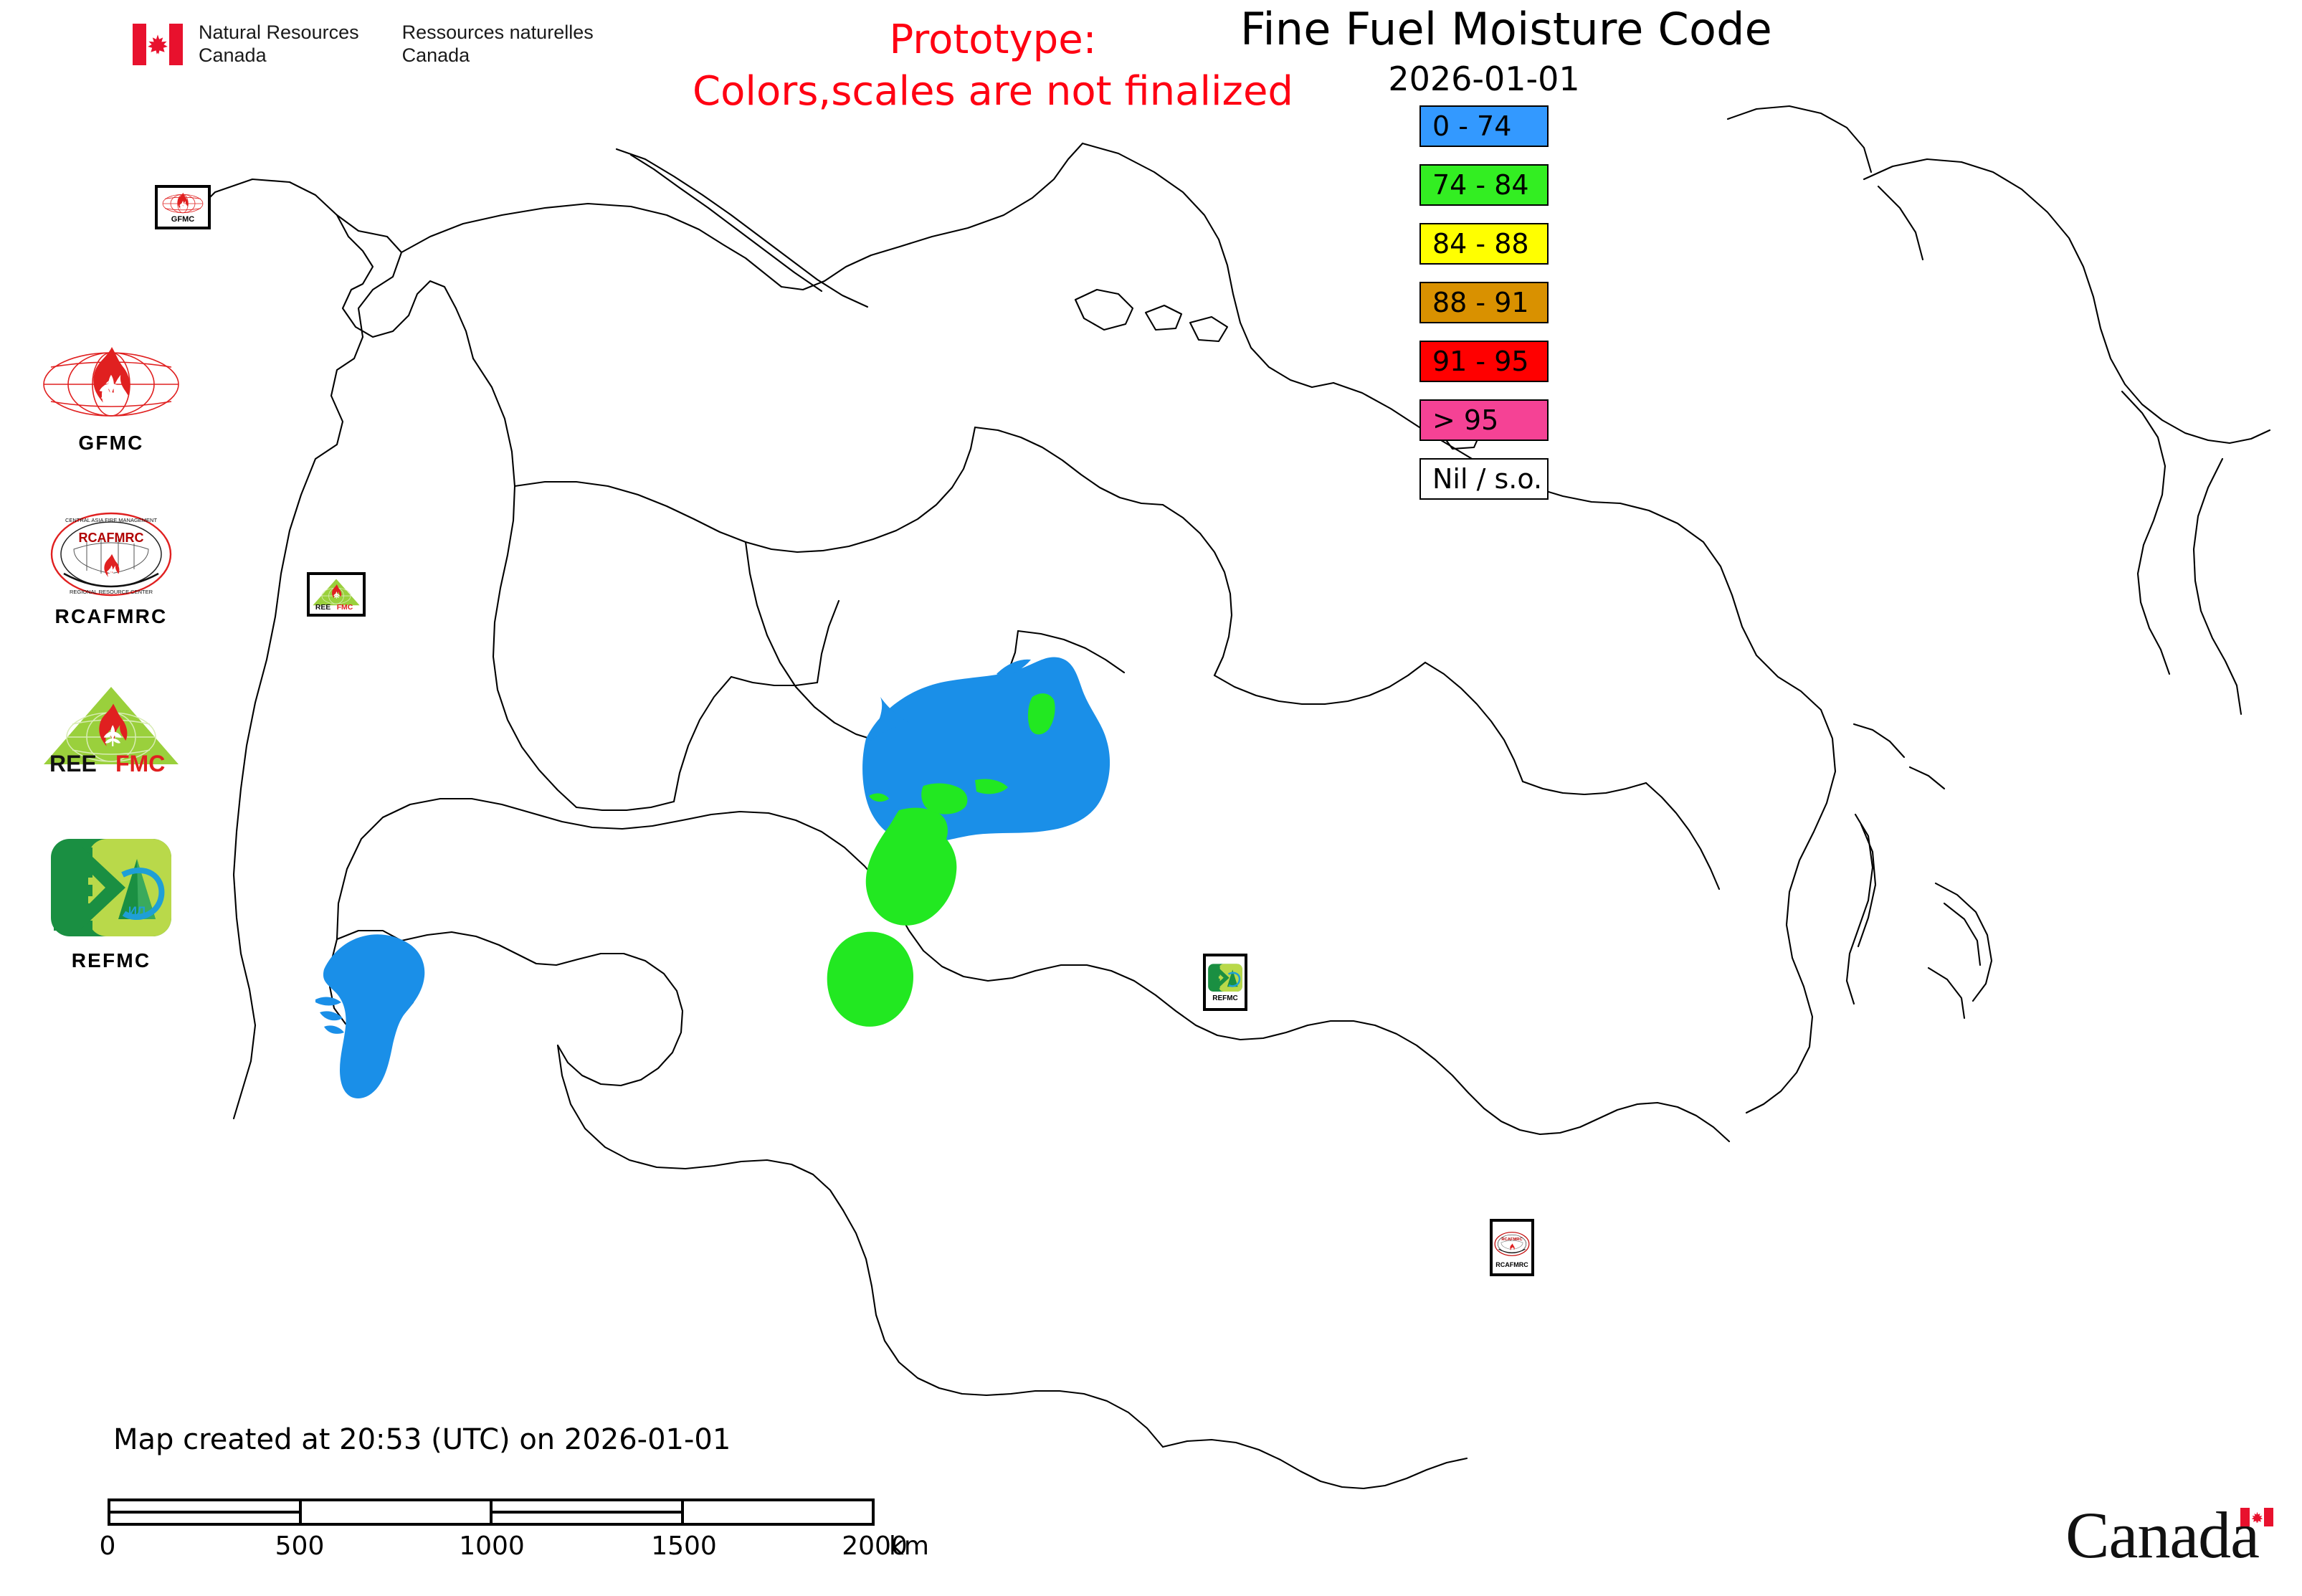 The image size is (2302, 1596). I want to click on site-marker-caption: GFMC, so click(183, 219).